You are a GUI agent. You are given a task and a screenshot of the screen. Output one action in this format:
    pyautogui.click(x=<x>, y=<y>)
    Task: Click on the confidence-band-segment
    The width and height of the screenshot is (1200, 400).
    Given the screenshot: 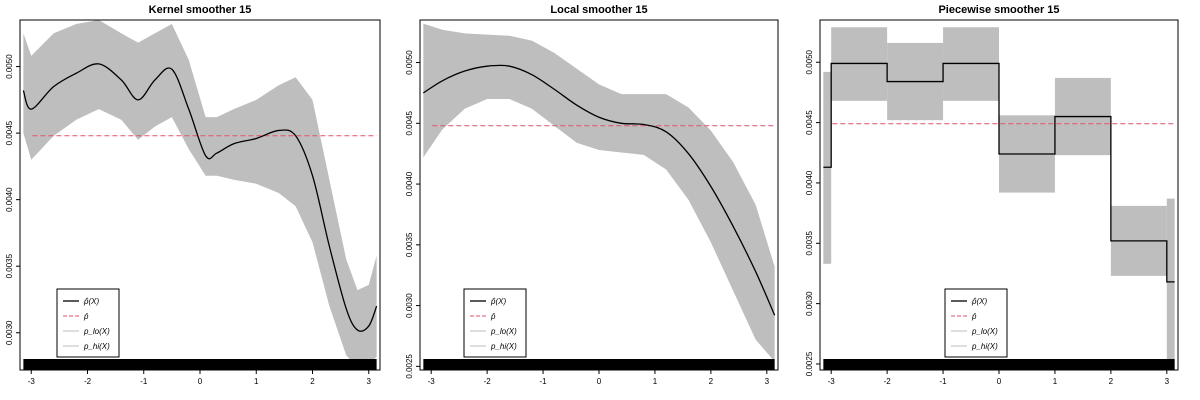 What is the action you would take?
    pyautogui.click(x=1170, y=283)
    